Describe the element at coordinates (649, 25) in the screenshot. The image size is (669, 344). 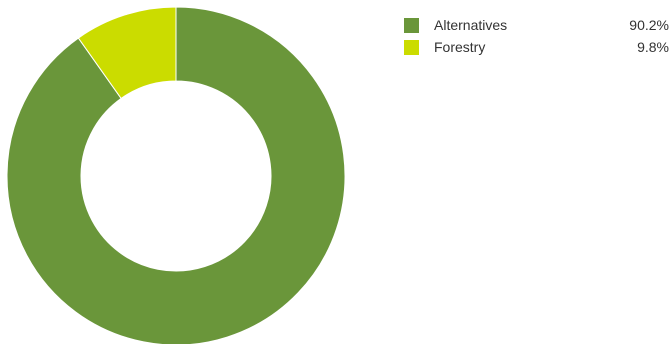
I see `legend-value-alternatives: 90.2%` at that location.